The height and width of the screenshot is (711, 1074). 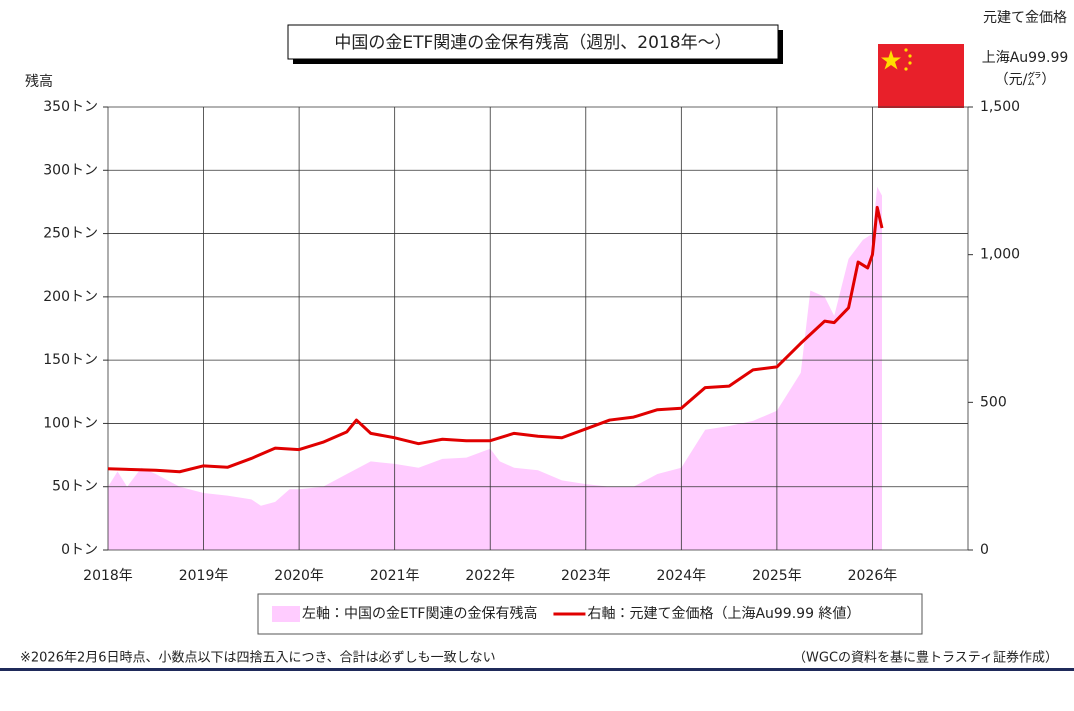 What do you see at coordinates (70, 234) in the screenshot?
I see `y-tick-label: 250トン` at bounding box center [70, 234].